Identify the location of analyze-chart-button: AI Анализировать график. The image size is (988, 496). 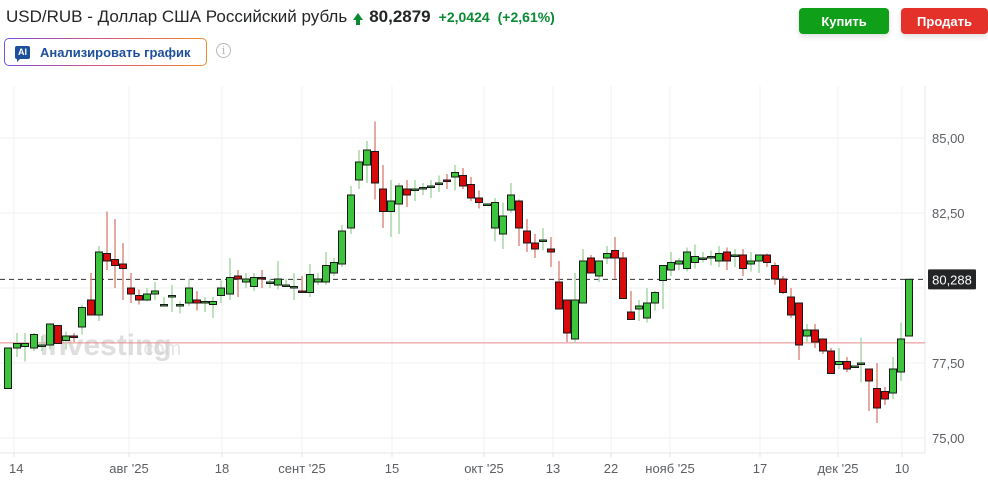
(105, 52).